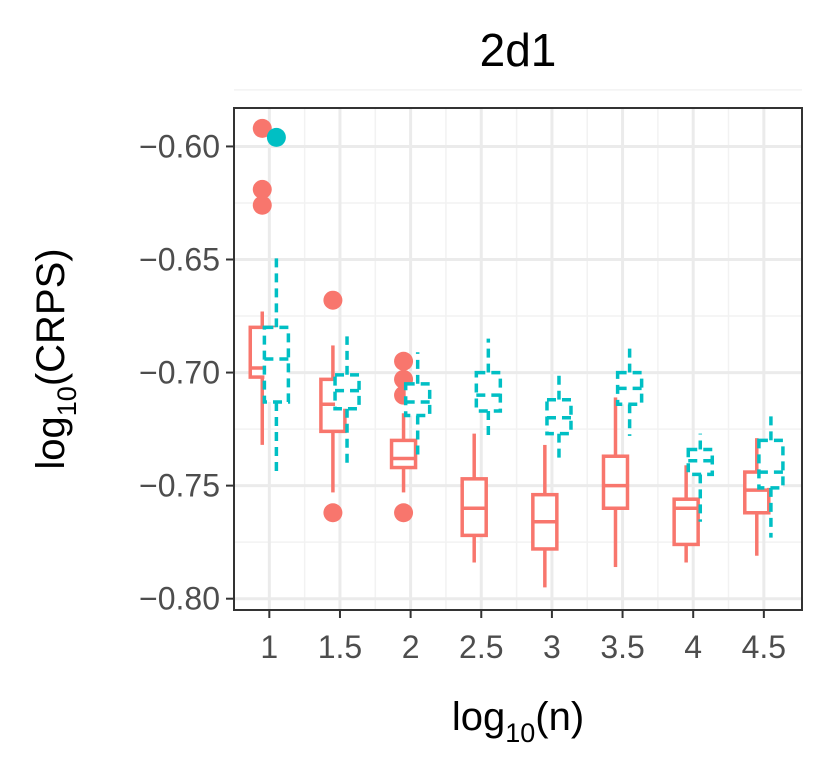  What do you see at coordinates (622, 647) in the screenshot?
I see `x-tick-label: 3.5` at bounding box center [622, 647].